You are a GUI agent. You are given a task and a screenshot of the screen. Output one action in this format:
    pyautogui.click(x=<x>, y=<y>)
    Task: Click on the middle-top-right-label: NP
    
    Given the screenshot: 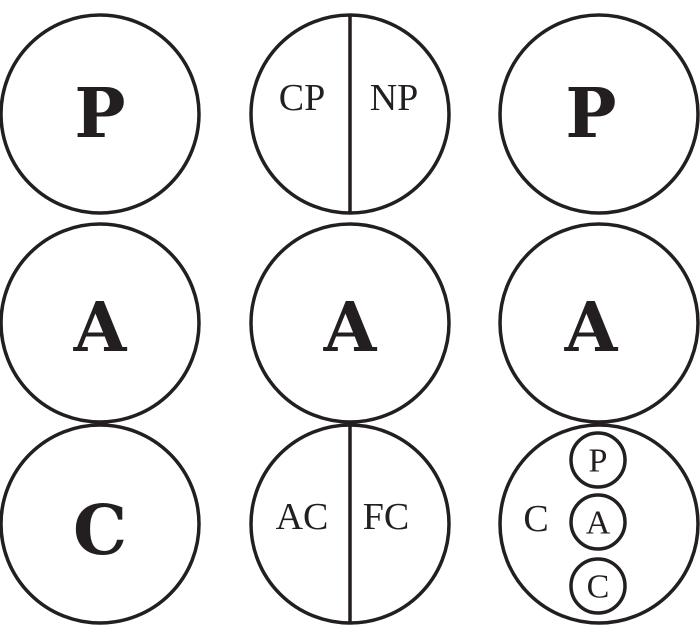 What is the action you would take?
    pyautogui.click(x=394, y=98)
    